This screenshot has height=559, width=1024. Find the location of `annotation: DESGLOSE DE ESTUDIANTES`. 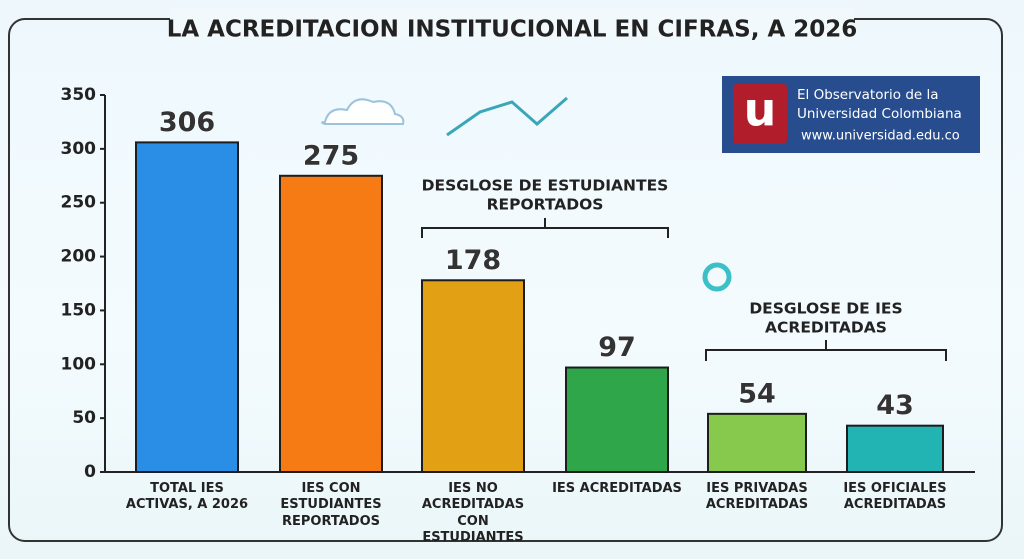

annotation: DESGLOSE DE ESTUDIANTES is located at coordinates (545, 186).